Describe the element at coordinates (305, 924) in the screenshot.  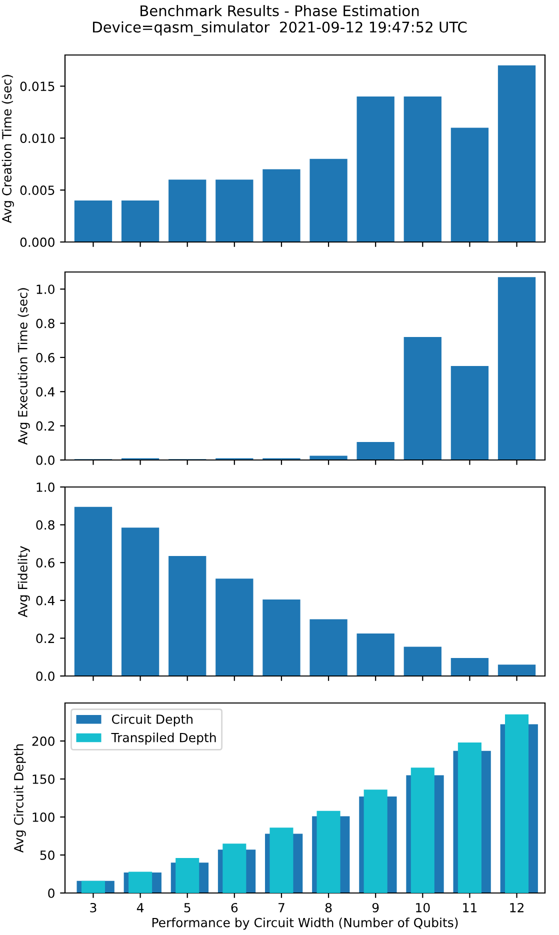
I see `x-axis-title: Performance by Circuit Width (Number of Qubits)` at that location.